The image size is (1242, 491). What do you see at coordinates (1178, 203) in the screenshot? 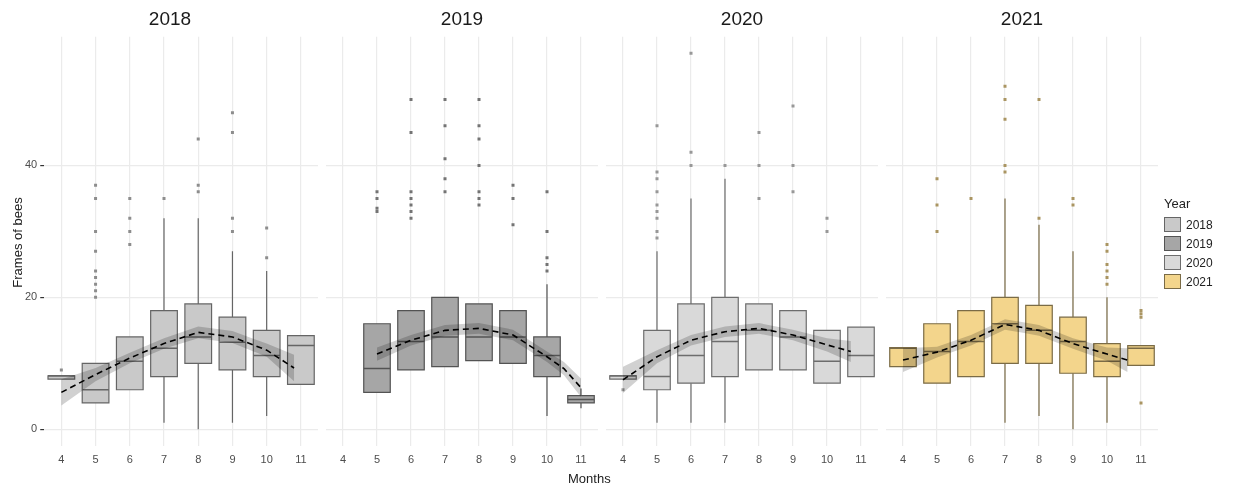
I see `legend-title: Year` at bounding box center [1178, 203].